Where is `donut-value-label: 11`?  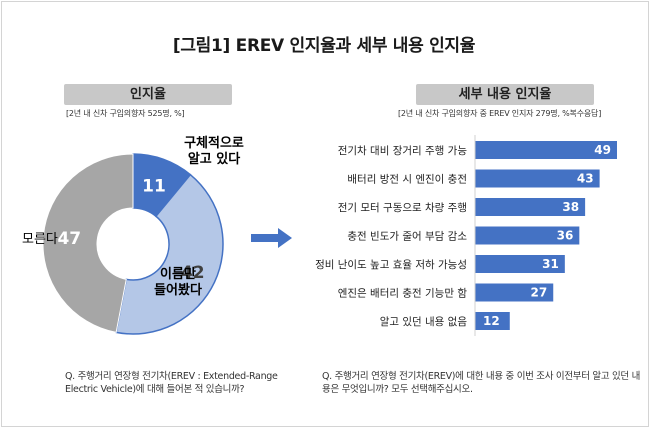
donut-value-label: 11 is located at coordinates (154, 187).